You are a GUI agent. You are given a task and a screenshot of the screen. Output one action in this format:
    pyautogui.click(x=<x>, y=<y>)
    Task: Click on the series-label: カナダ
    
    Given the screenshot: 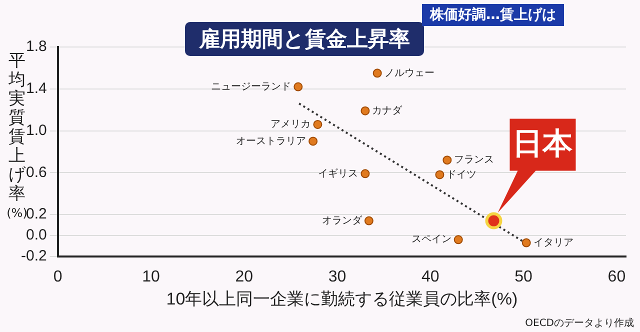 What is the action you would take?
    pyautogui.click(x=388, y=110)
    